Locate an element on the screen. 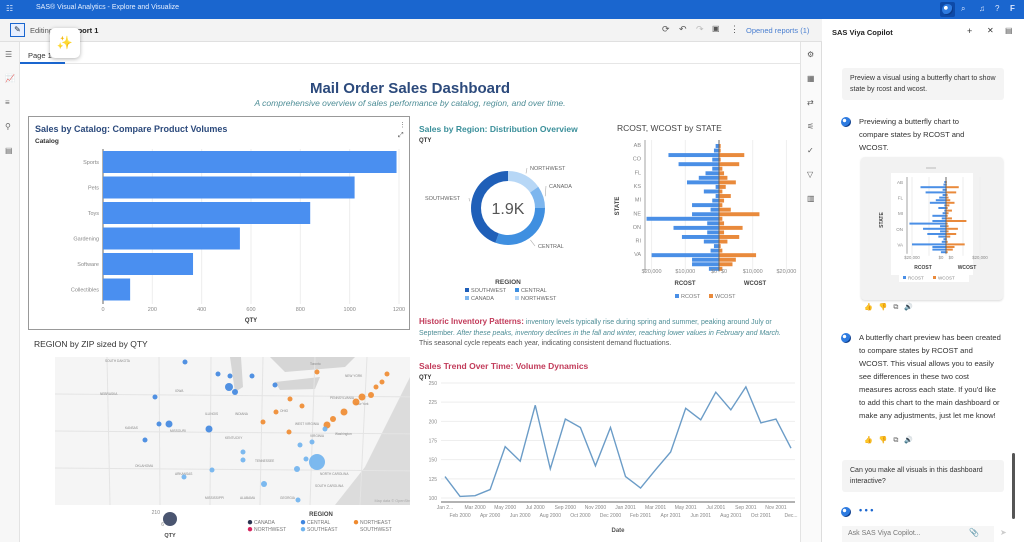 This screenshot has width=1024, height=542. tab-page-1: Page 1 is located at coordinates (42, 53).